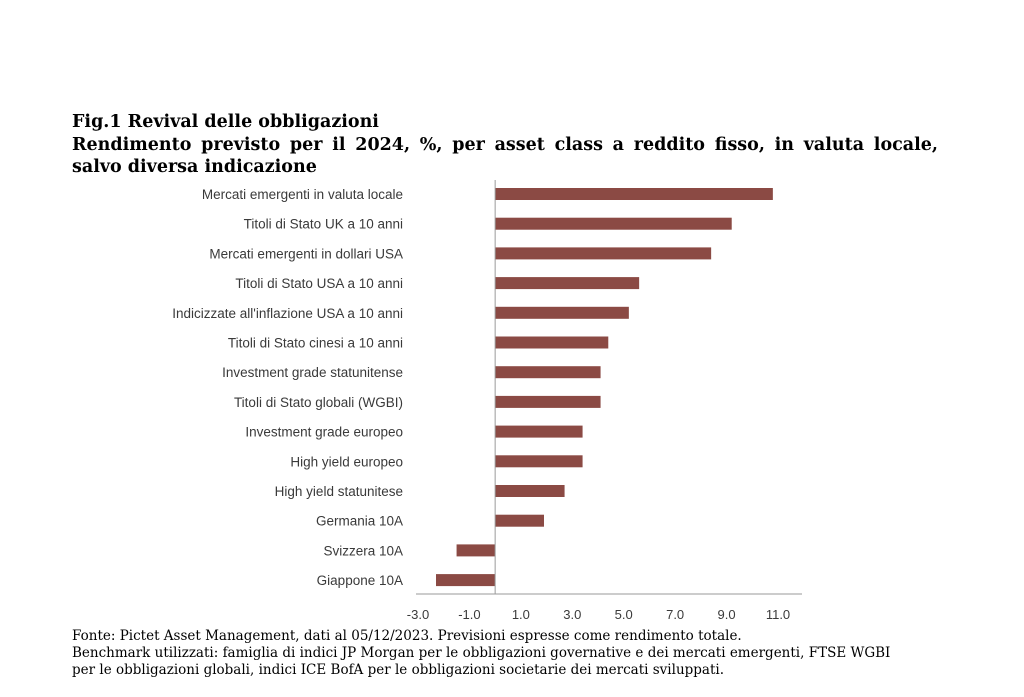 Image resolution: width=1024 pixels, height=697 pixels. I want to click on x-tick-label: 3.0, so click(572, 614).